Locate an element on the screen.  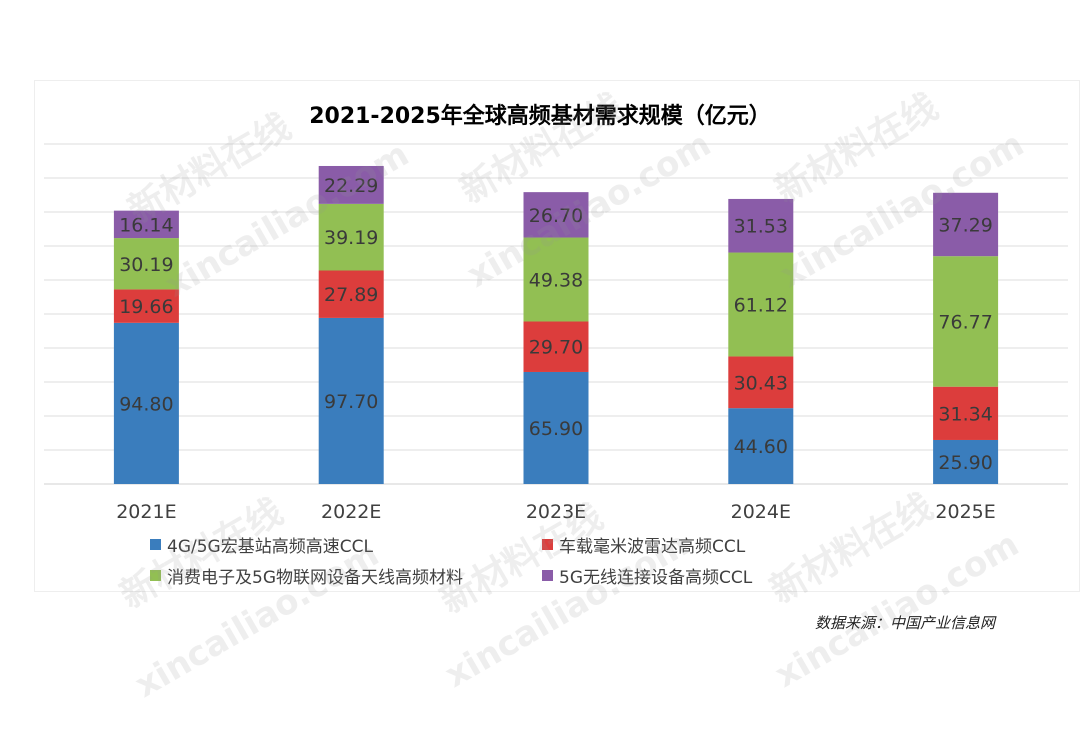
chart-title: 2021-2025年全球高频基材需求规模（亿元） is located at coordinates (540, 116).